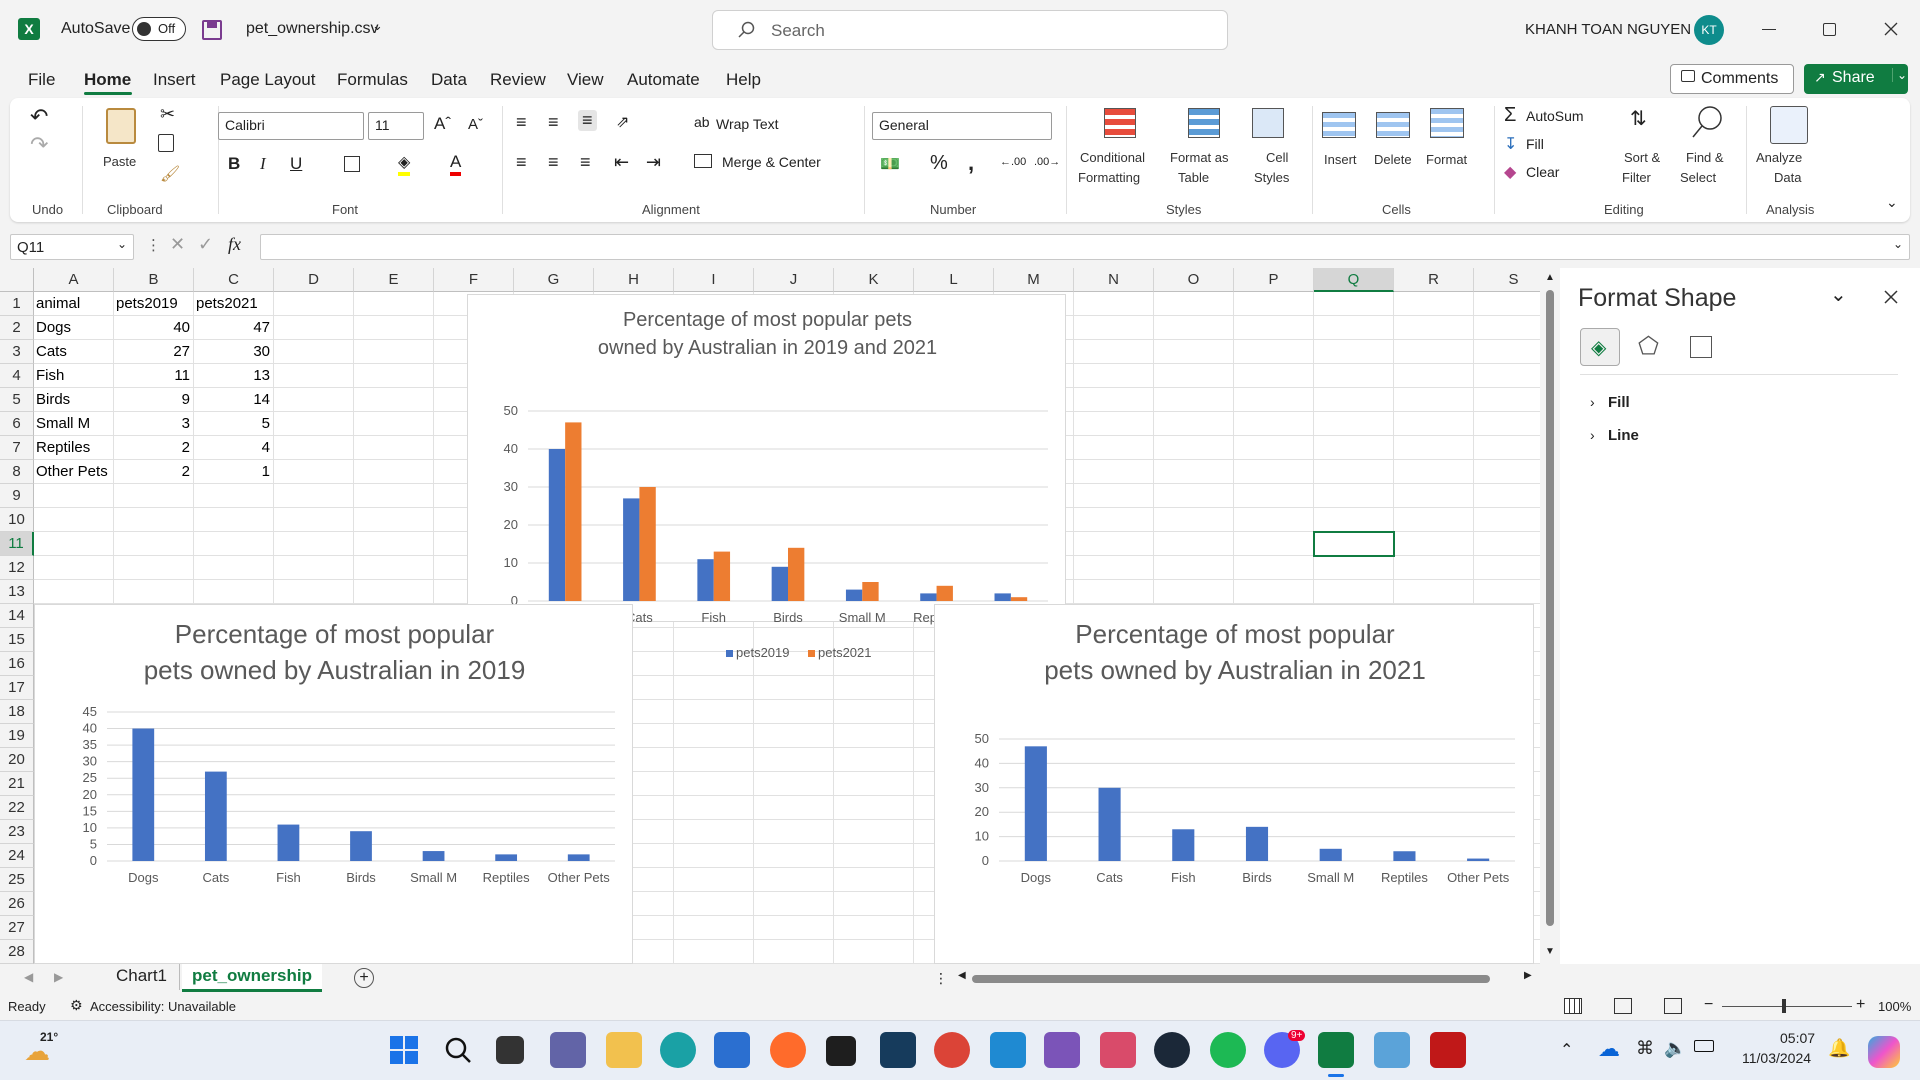 The width and height of the screenshot is (1920, 1080). What do you see at coordinates (1354, 544) in the screenshot?
I see `active-cell` at bounding box center [1354, 544].